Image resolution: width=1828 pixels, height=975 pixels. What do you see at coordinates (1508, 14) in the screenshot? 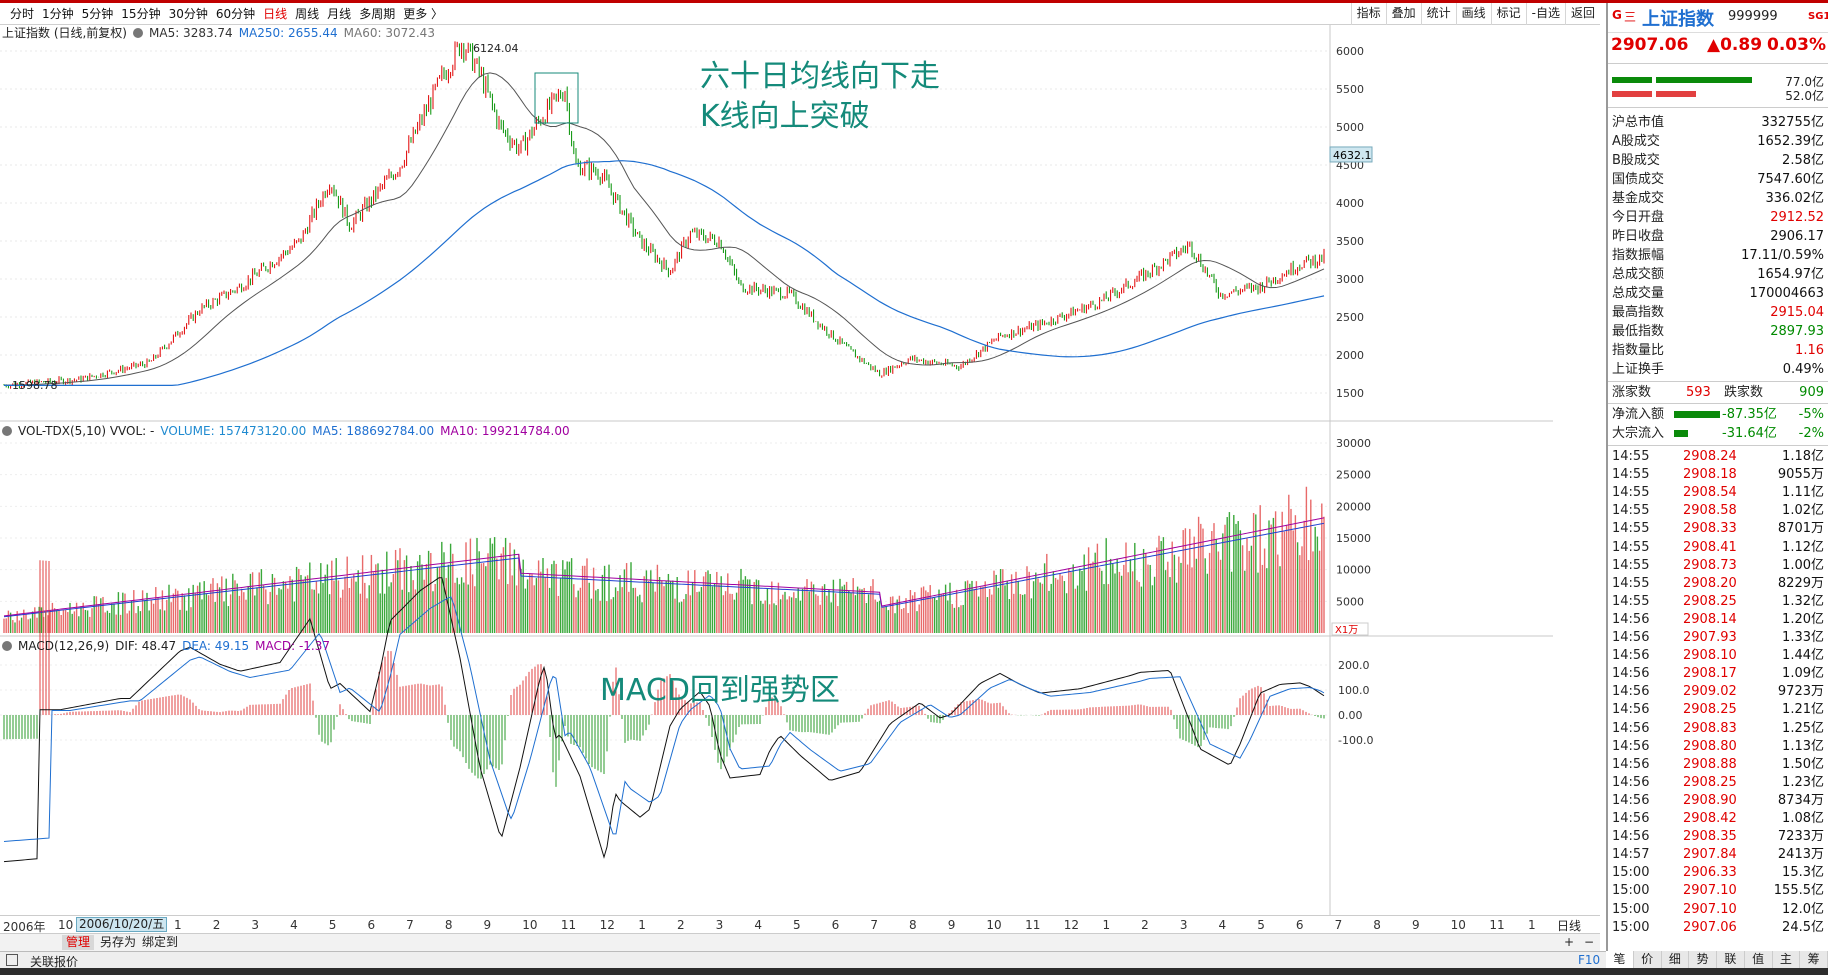
I see `tool-button: 标记` at bounding box center [1508, 14].